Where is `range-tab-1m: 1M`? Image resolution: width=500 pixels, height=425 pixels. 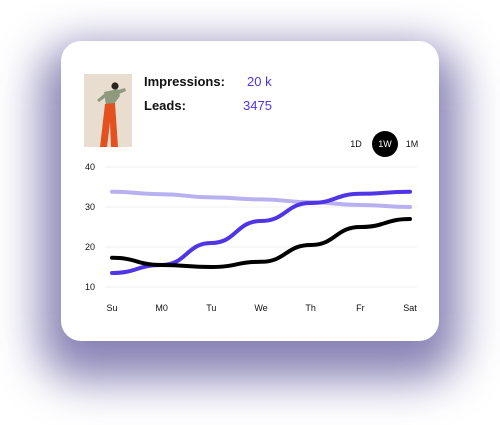
range-tab-1m: 1M is located at coordinates (412, 144).